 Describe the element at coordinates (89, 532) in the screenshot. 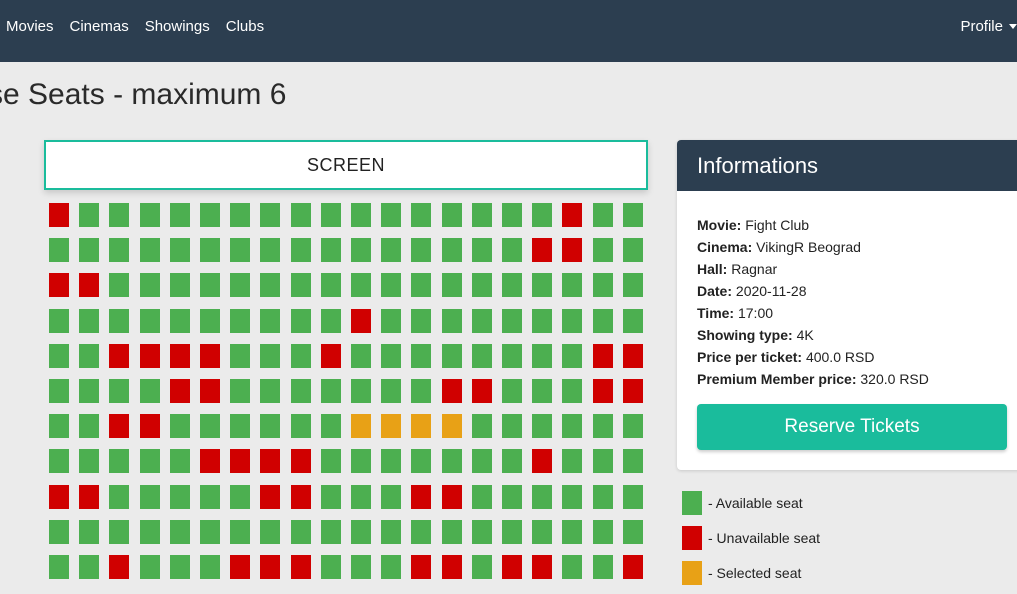

I see `seat-r10-c2` at that location.